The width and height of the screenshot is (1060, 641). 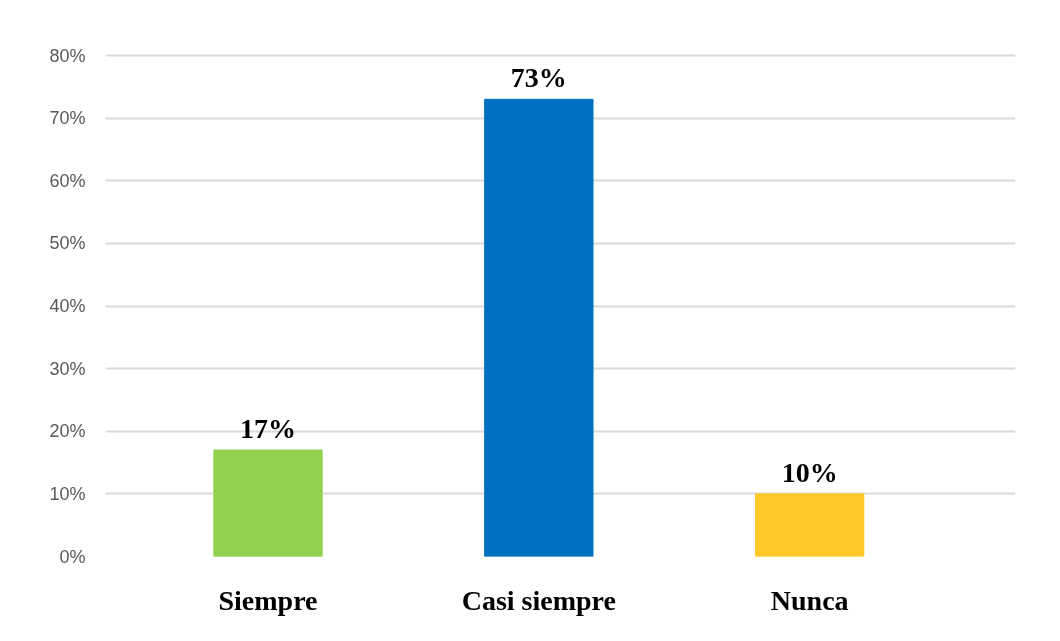 What do you see at coordinates (72, 556) in the screenshot?
I see `y-tick-label: 0%` at bounding box center [72, 556].